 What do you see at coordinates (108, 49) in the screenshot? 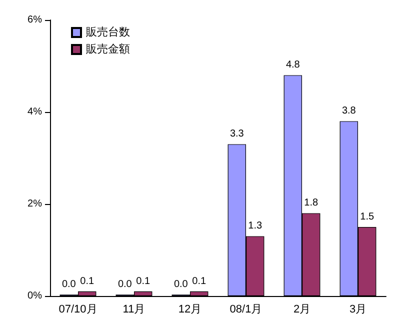
I see `legend-label: 販売金額` at bounding box center [108, 49].